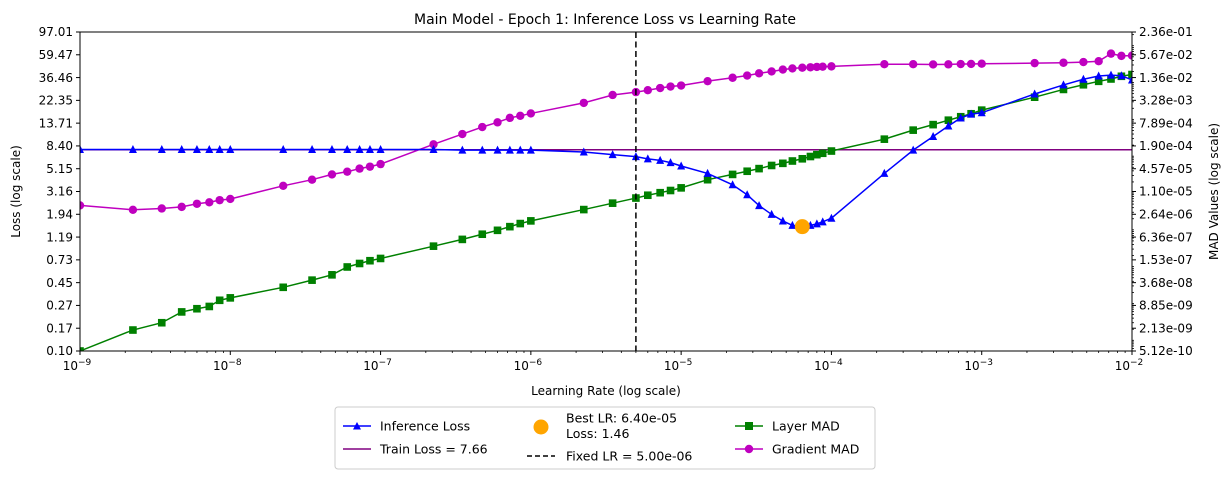  I want to click on x-axis-label: Learning Rate (log scale), so click(606, 391).